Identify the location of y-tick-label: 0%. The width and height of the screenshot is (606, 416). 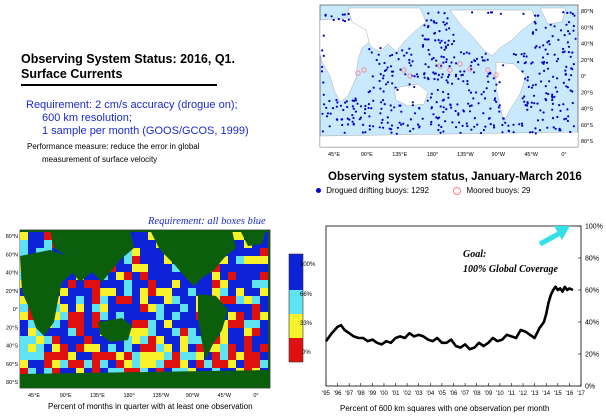
(590, 387).